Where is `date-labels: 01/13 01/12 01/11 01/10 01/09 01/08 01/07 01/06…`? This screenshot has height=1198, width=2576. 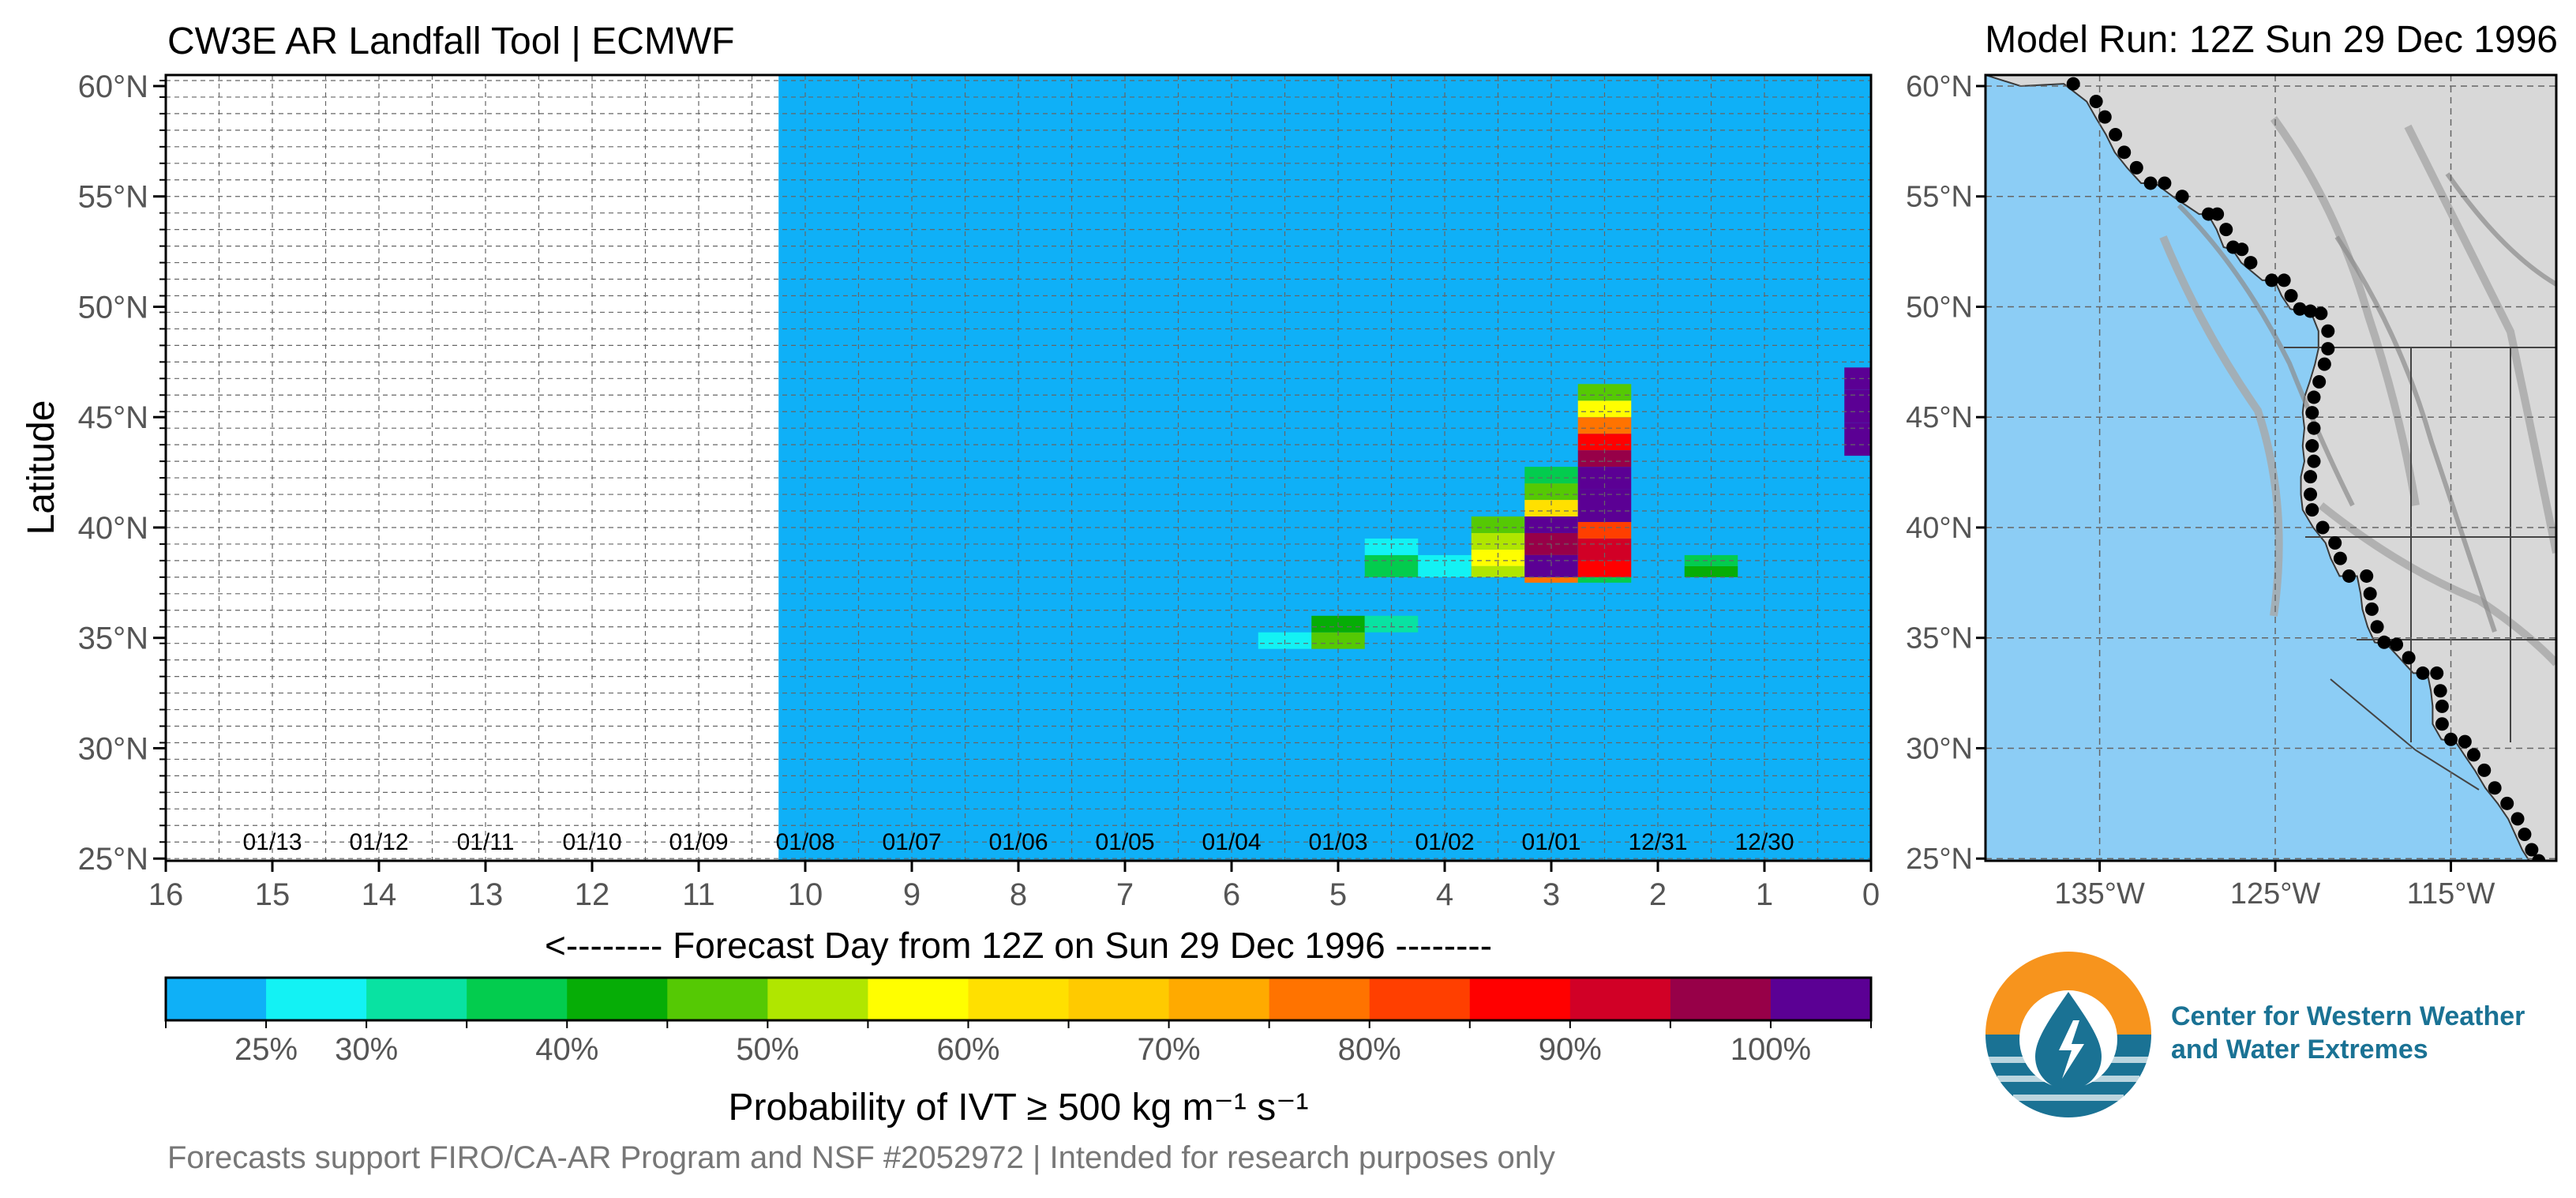 date-labels: 01/13 01/12 01/11 01/10 01/09 01/08 01/07 01/06… is located at coordinates (1018, 842).